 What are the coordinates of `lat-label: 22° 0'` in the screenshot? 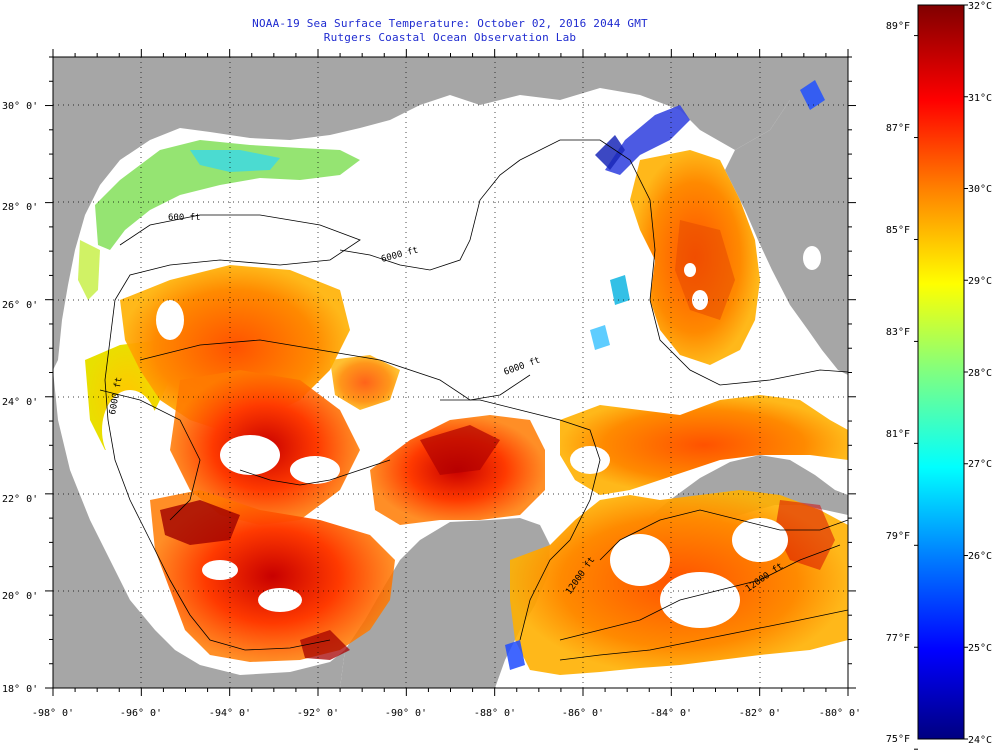 It's located at (20, 499).